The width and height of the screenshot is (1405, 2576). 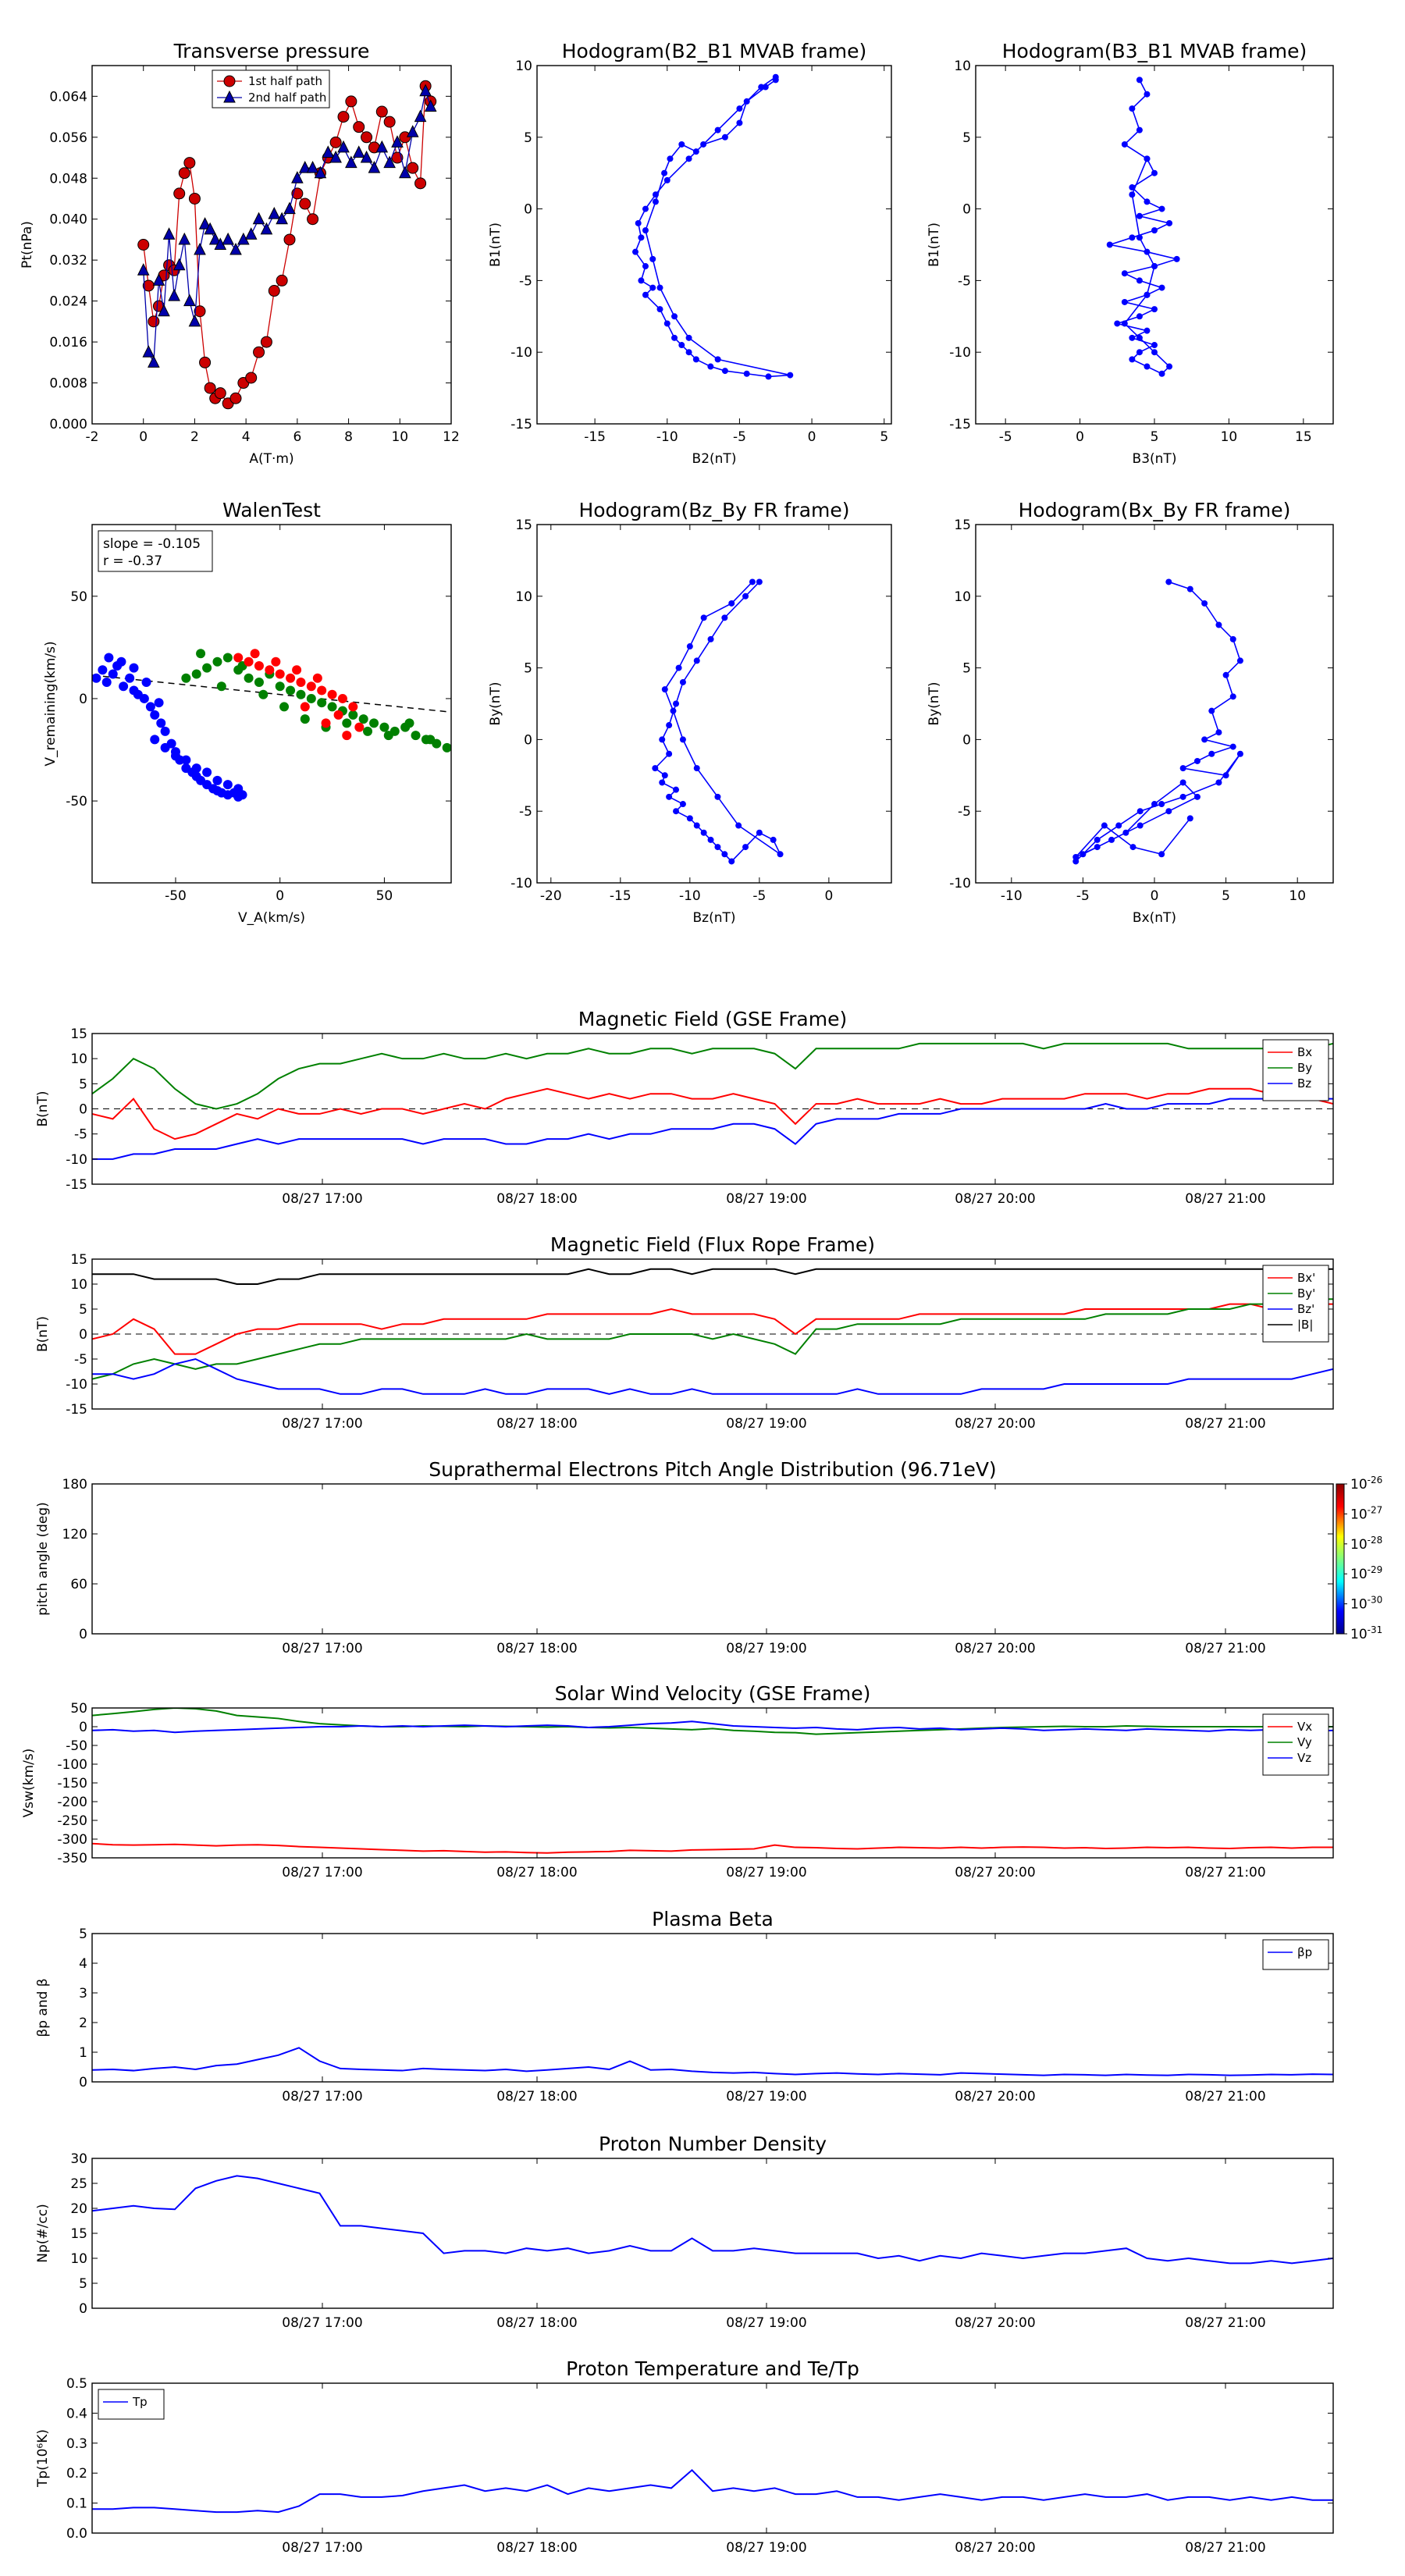 I want to click on np-ytick-label: 5, so click(x=83, y=2284).